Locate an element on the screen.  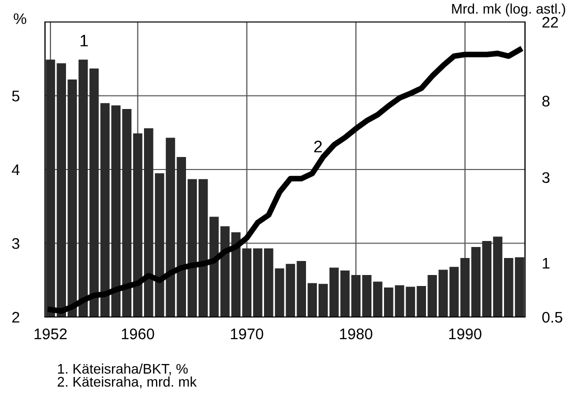
x-tick-label: 1960 is located at coordinates (138, 334).